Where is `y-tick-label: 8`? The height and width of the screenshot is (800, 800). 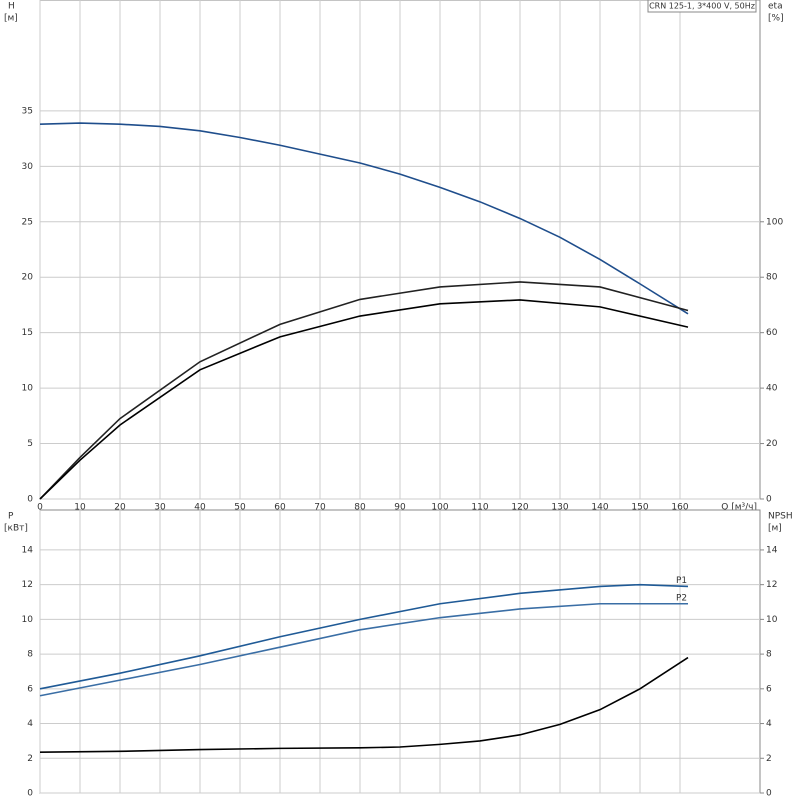
y-tick-label: 8 is located at coordinates (30, 655).